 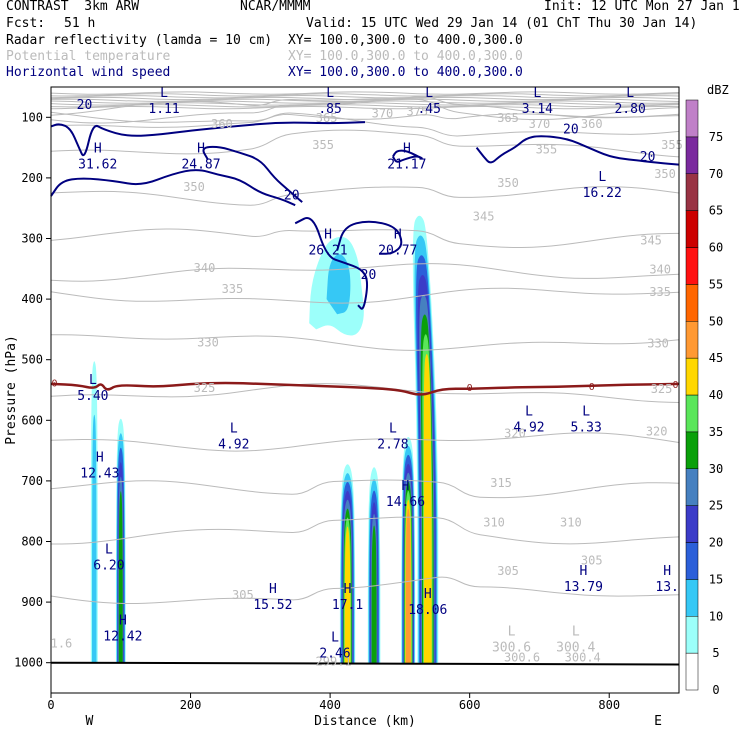 I want to click on extremum-value: 5.33, so click(x=586, y=428).